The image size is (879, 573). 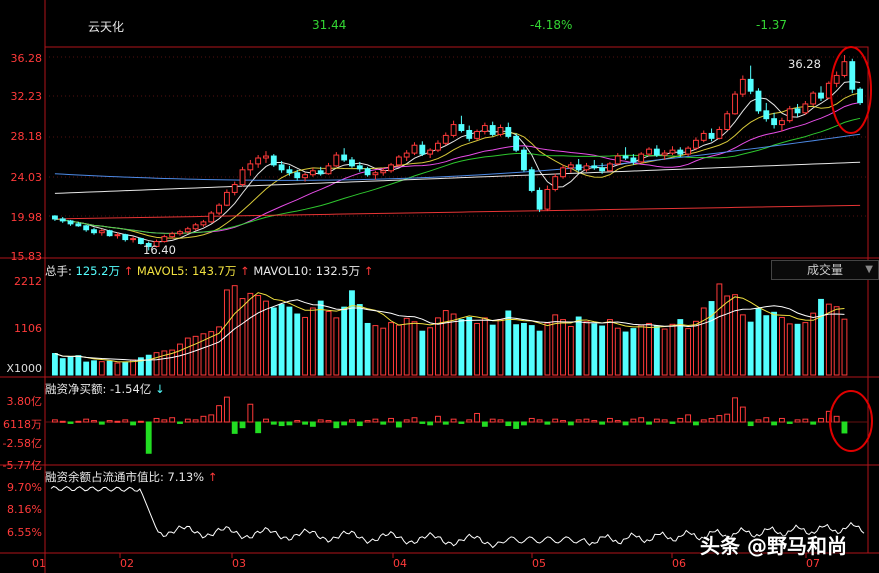 What do you see at coordinates (26, 217) in the screenshot?
I see `price-tick-5: 19.98` at bounding box center [26, 217].